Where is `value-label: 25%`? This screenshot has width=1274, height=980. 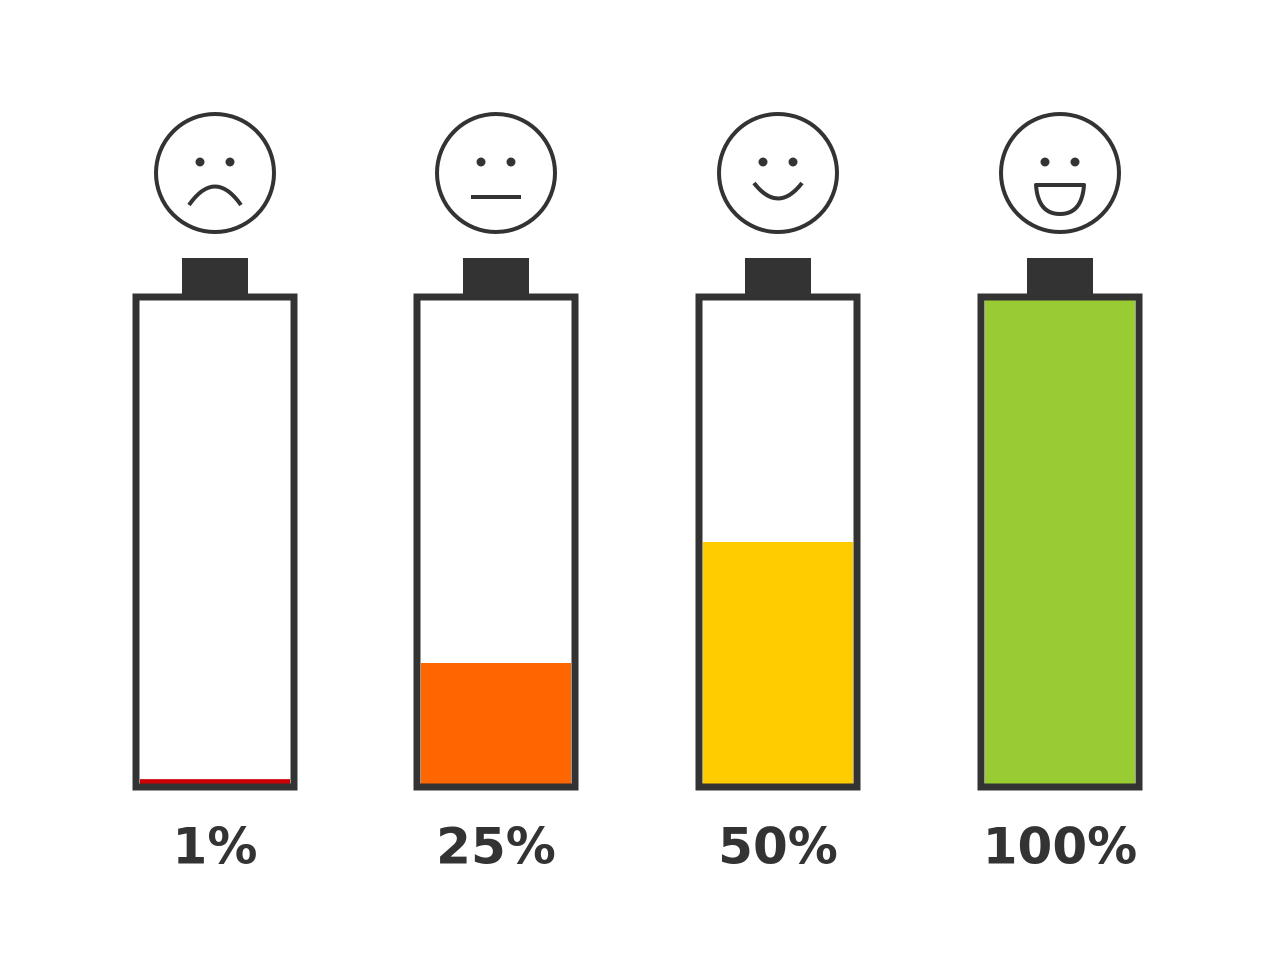
value-label: 25% is located at coordinates (496, 847).